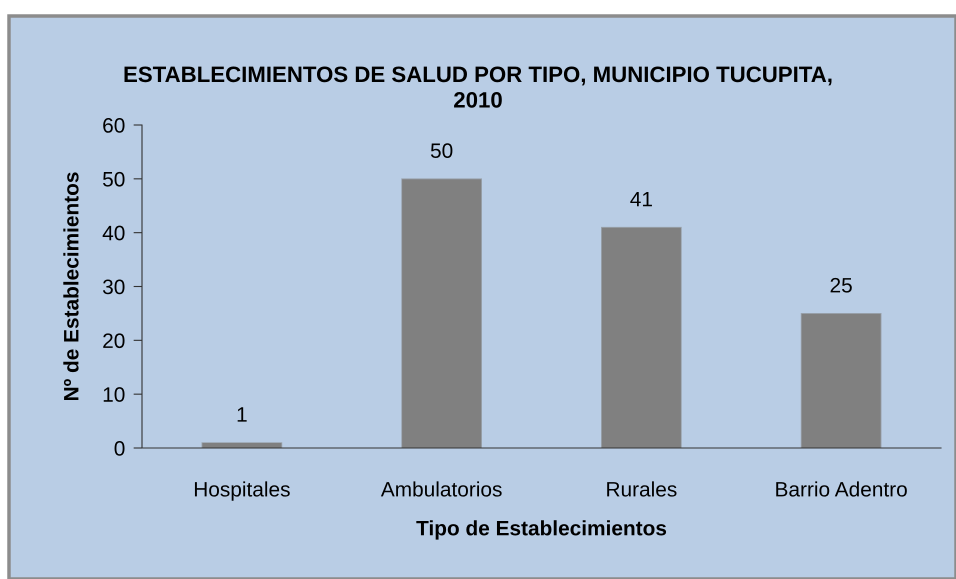 The image size is (956, 579). I want to click on x-tick-label: Ambulatorios, so click(441, 489).